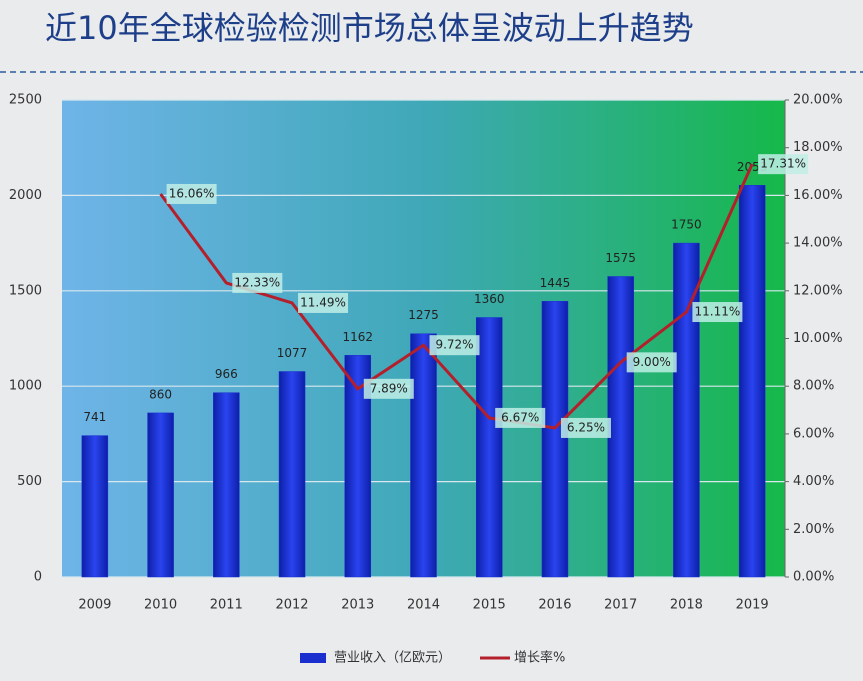  Describe the element at coordinates (226, 605) in the screenshot. I see `x-tick-label: 2011` at that location.